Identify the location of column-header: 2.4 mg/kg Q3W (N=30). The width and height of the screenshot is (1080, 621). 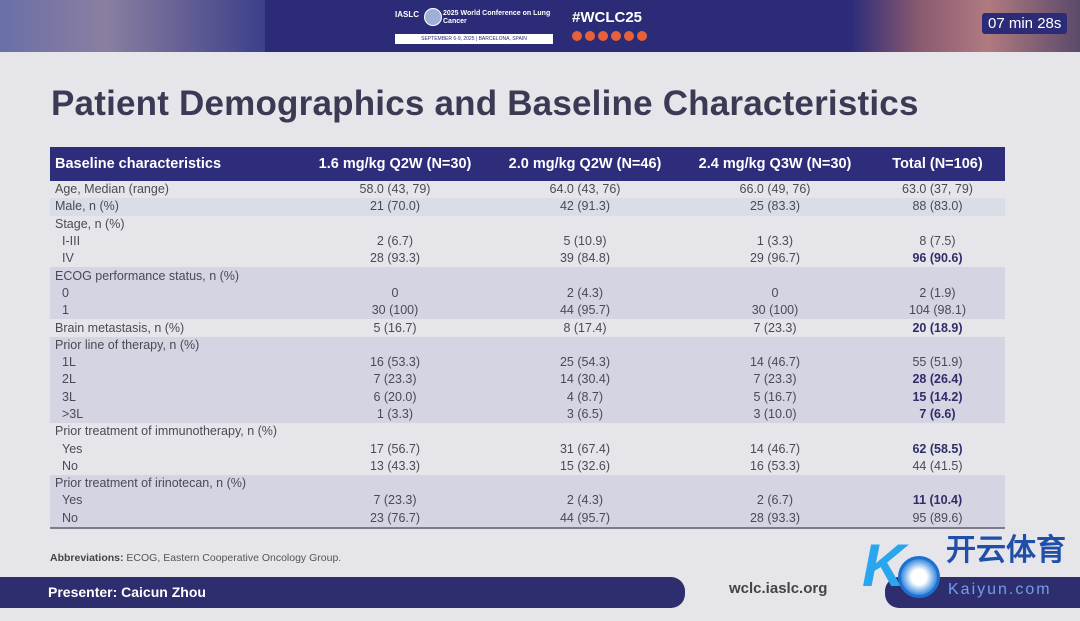
(775, 164).